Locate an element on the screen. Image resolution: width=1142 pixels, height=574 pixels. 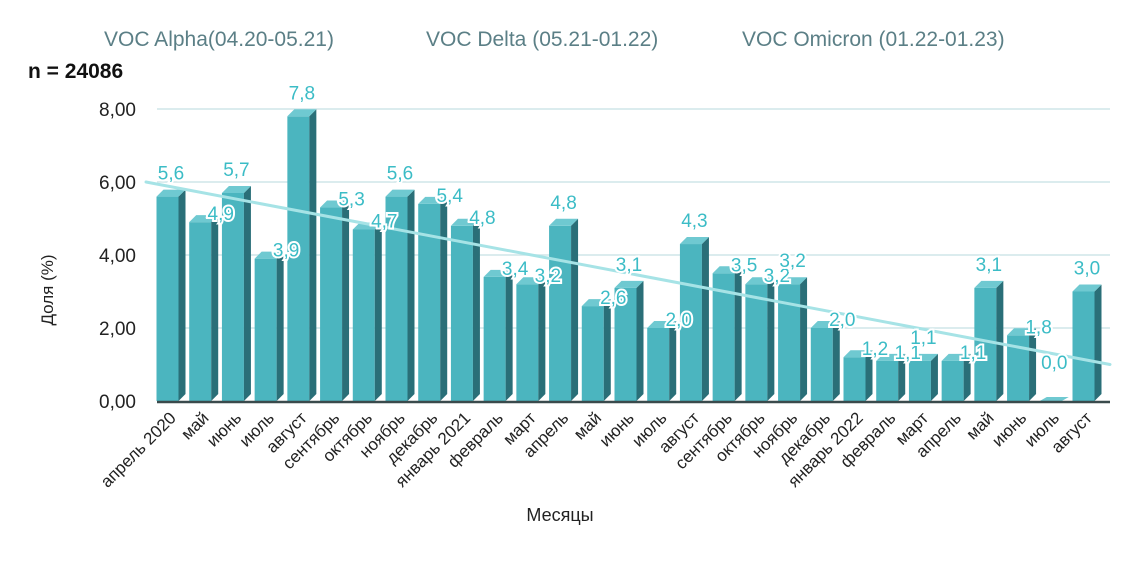
value-label-halo: 3,9 is located at coordinates (286, 251).